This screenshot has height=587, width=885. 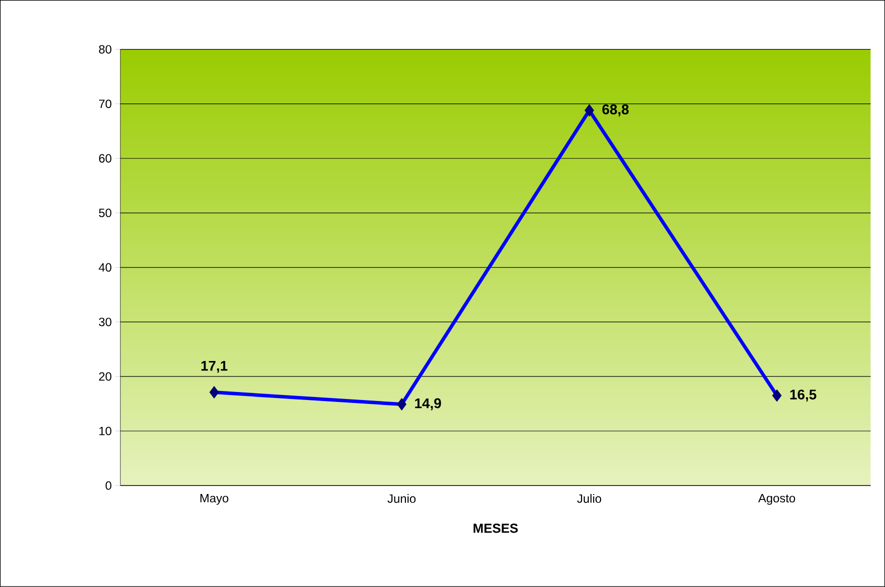 What do you see at coordinates (109, 485) in the screenshot?
I see `y-tick-label: 0` at bounding box center [109, 485].